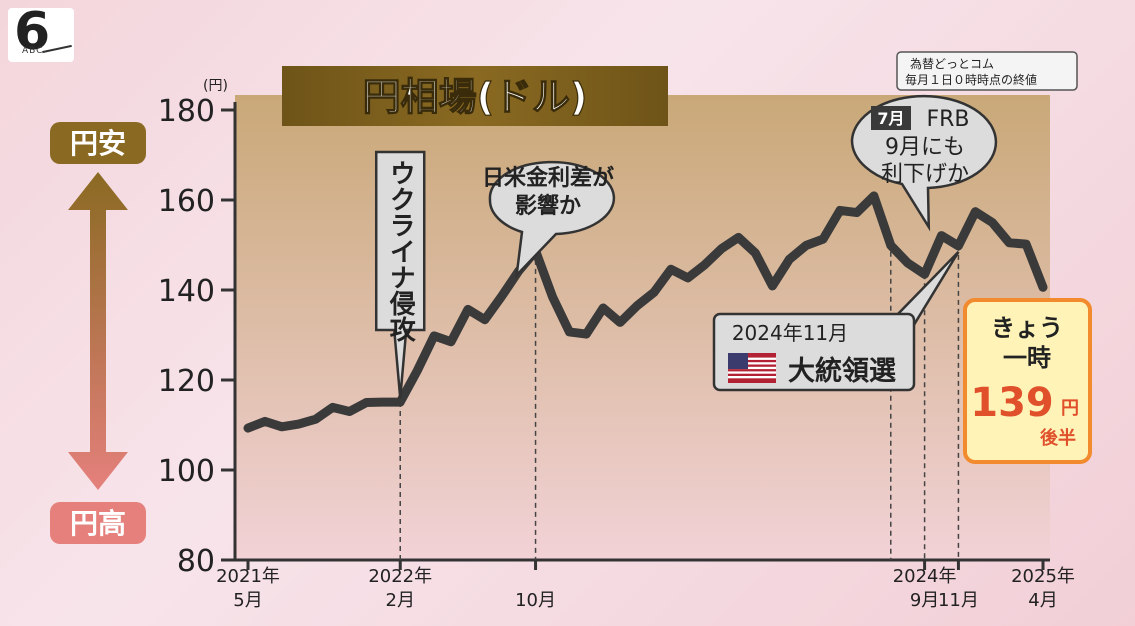 This screenshot has width=1135, height=626. What do you see at coordinates (952, 64) in the screenshot?
I see `source-note-line-1: 為替どっとコム` at bounding box center [952, 64].